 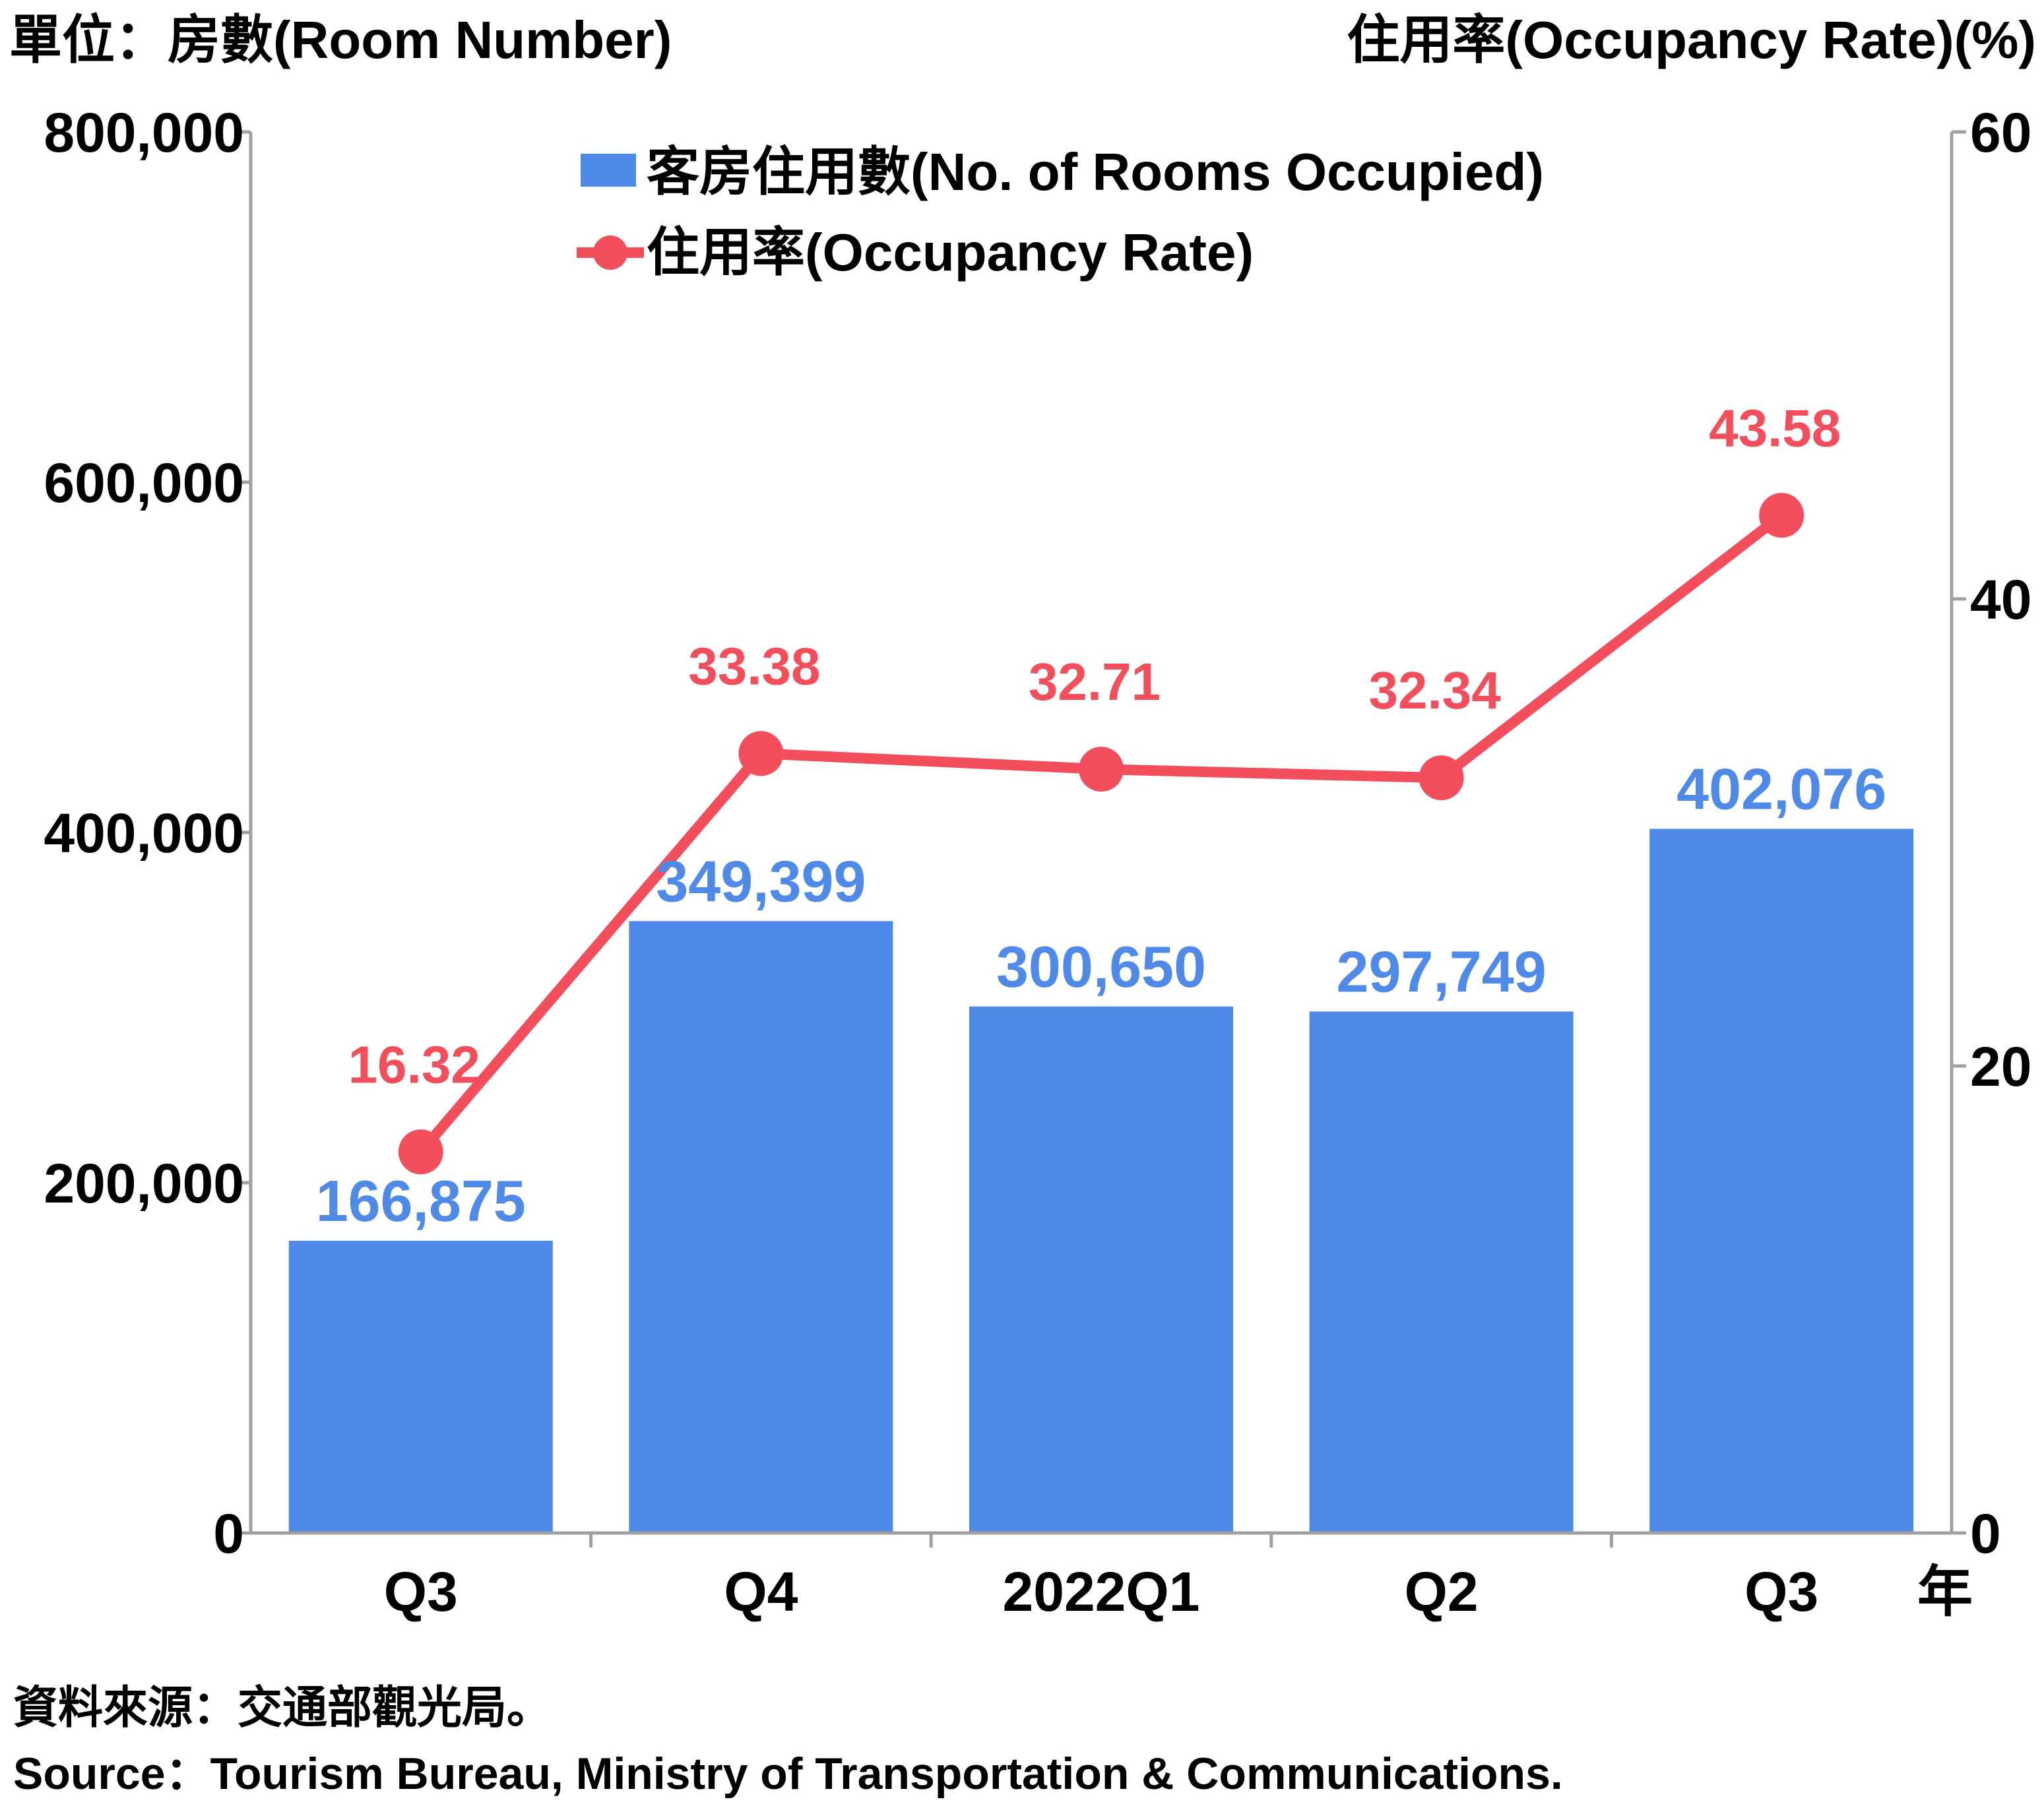 I want to click on category-label: 2022Q1, so click(x=1101, y=1592).